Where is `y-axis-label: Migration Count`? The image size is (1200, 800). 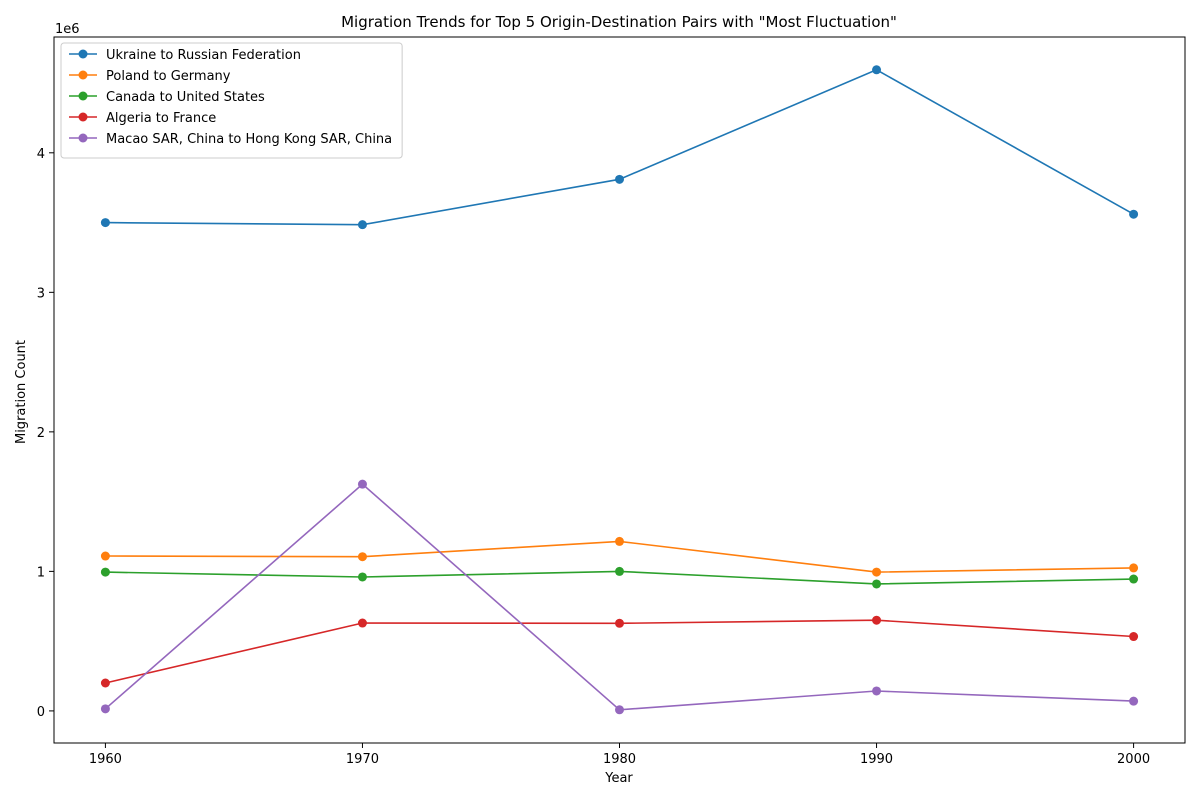 y-axis-label: Migration Count is located at coordinates (21, 392).